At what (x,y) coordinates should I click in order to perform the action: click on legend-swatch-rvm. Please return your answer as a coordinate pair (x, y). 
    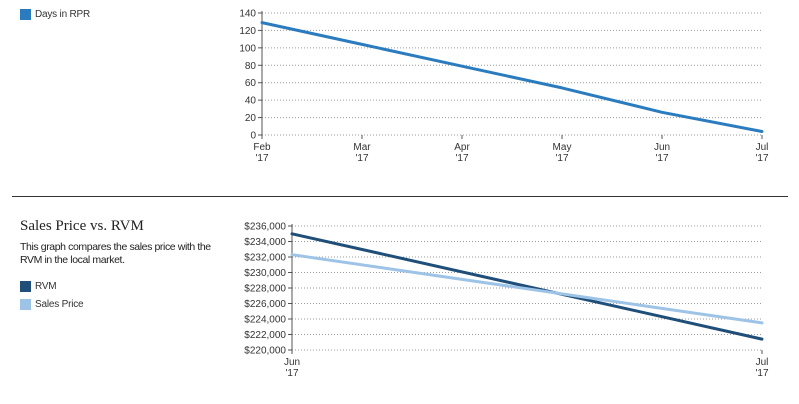
    Looking at the image, I should click on (25, 286).